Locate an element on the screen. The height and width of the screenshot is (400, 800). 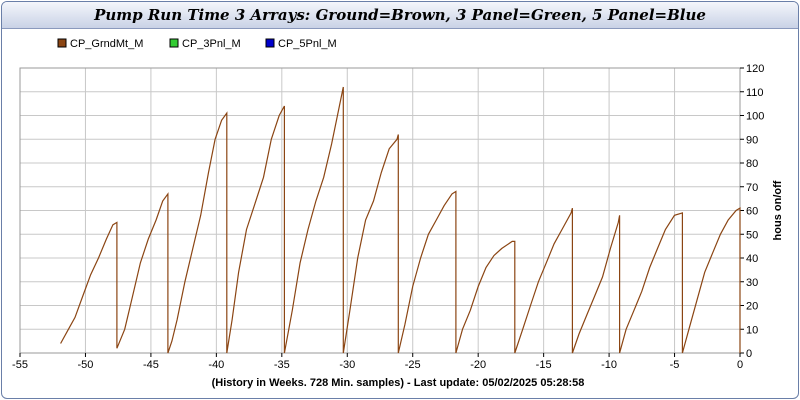
y-axis-label: hous on/off is located at coordinates (778, 210).